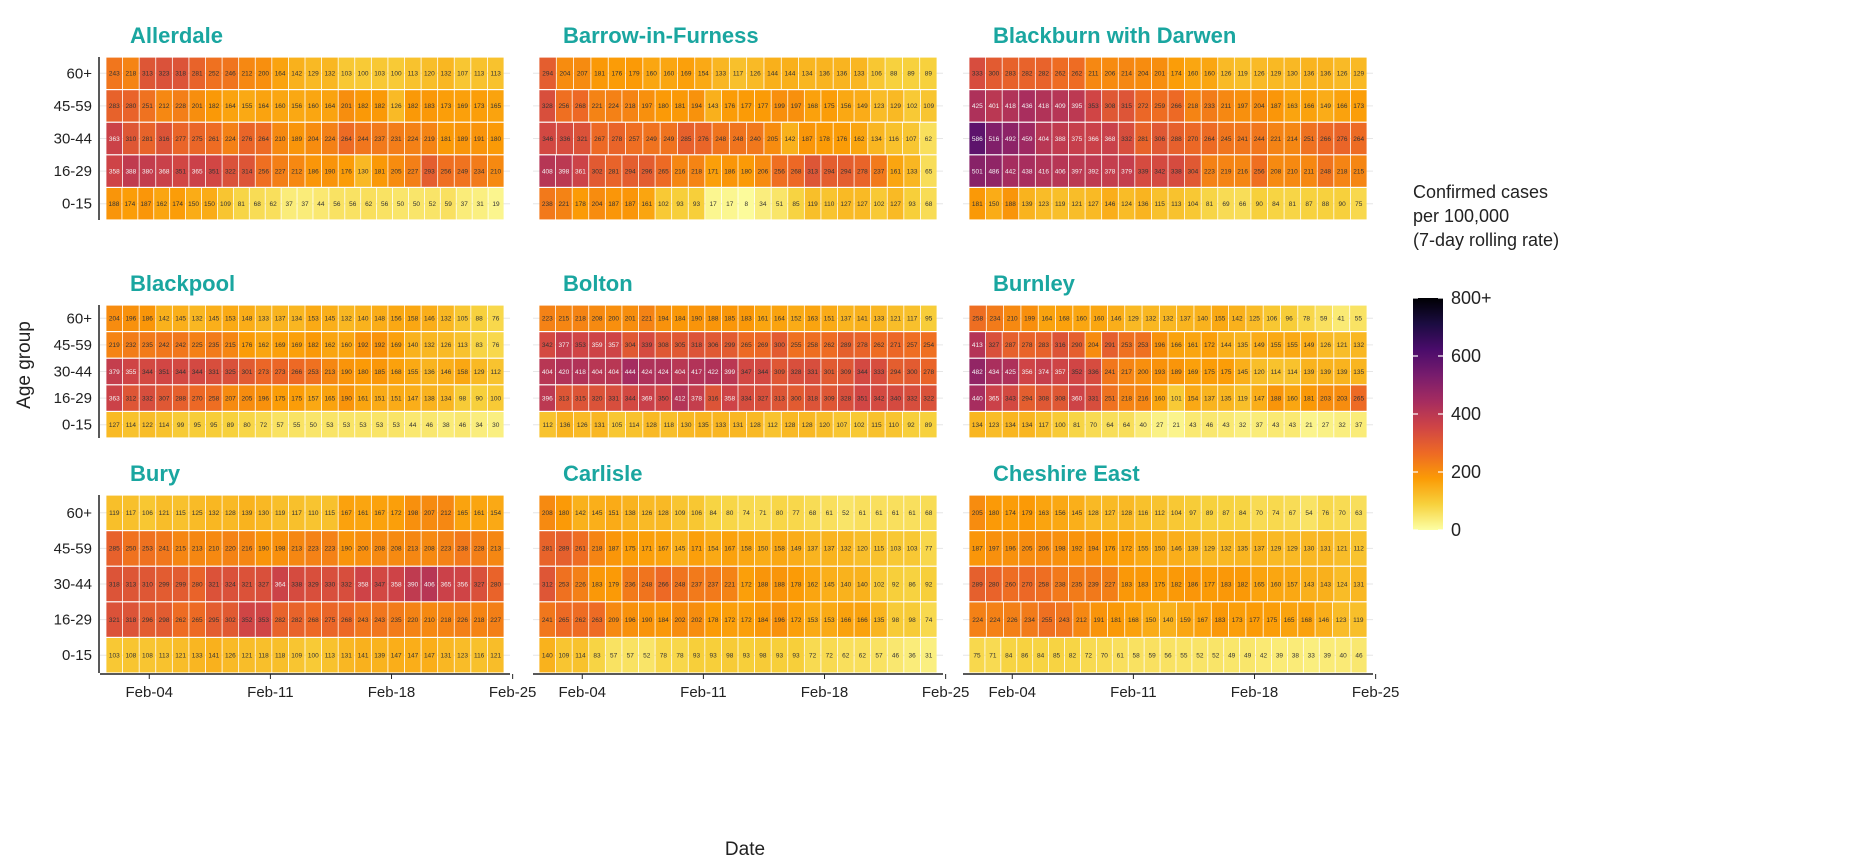 This screenshot has height=868, width=1874. I want to click on cell-value: 150, so click(1150, 620).